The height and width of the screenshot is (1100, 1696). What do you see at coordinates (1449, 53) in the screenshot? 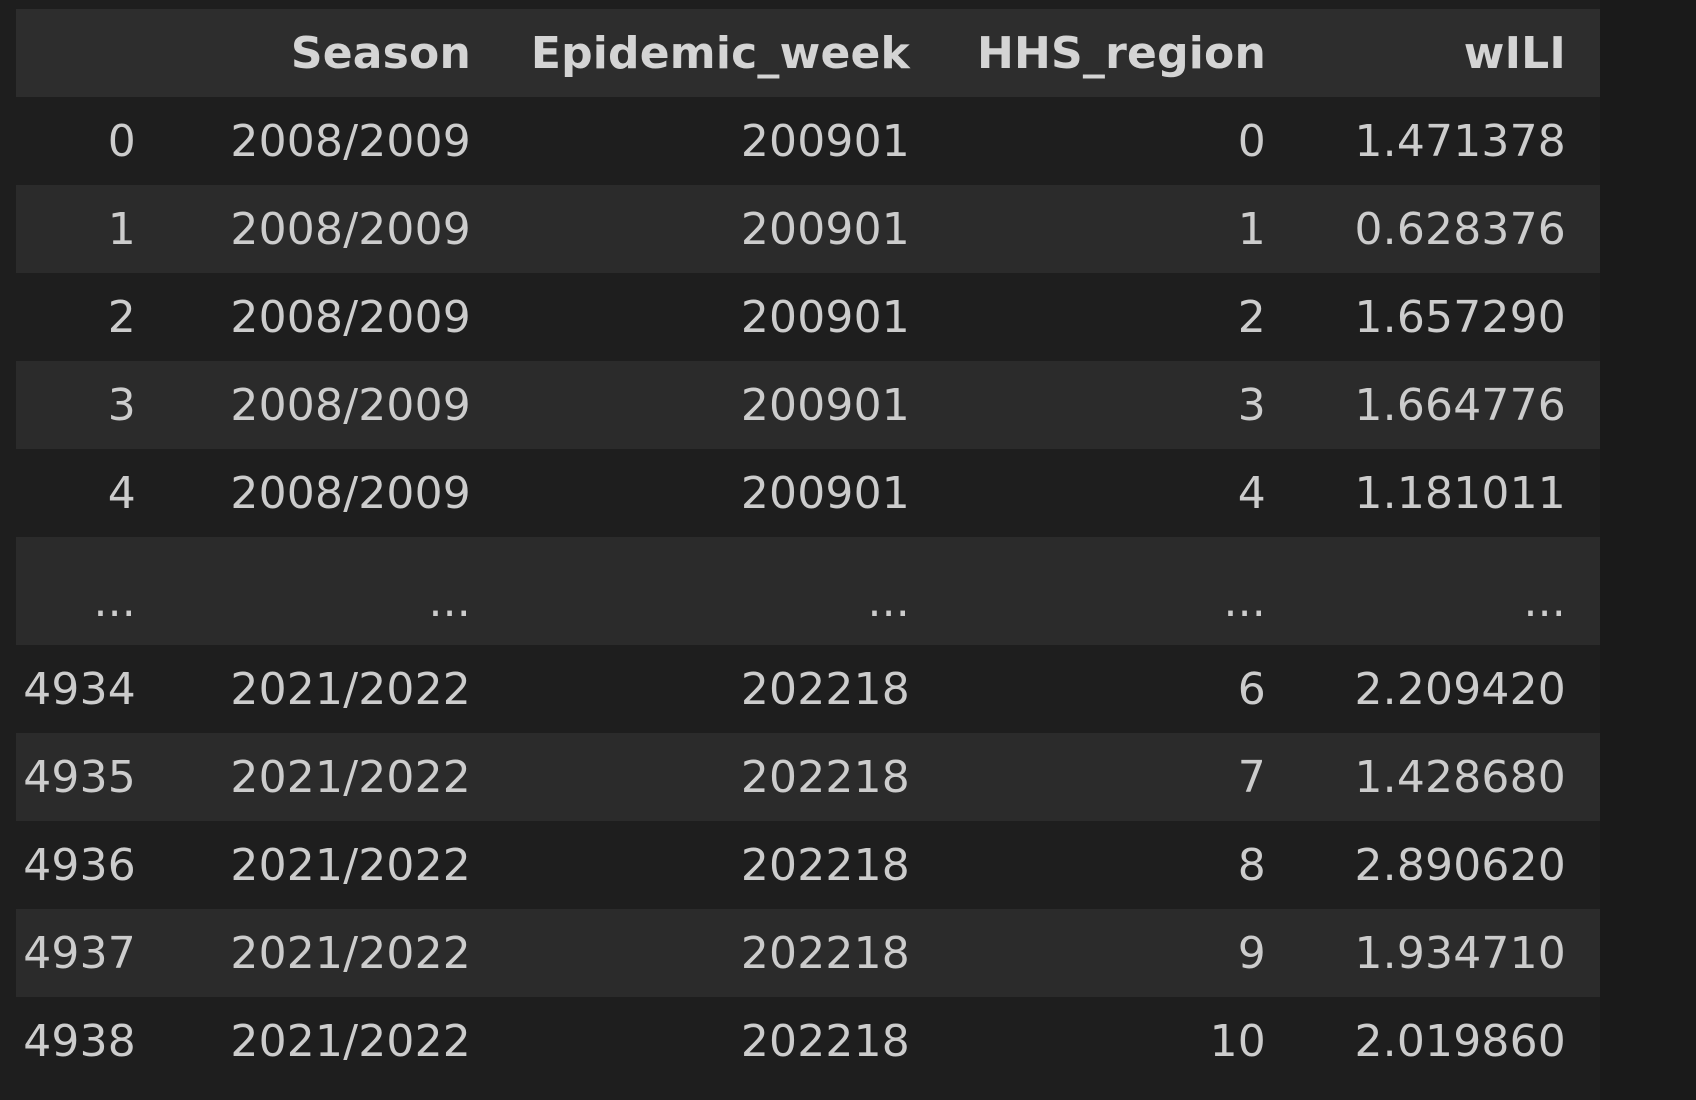
I see `column-header-wili: wILI` at bounding box center [1449, 53].